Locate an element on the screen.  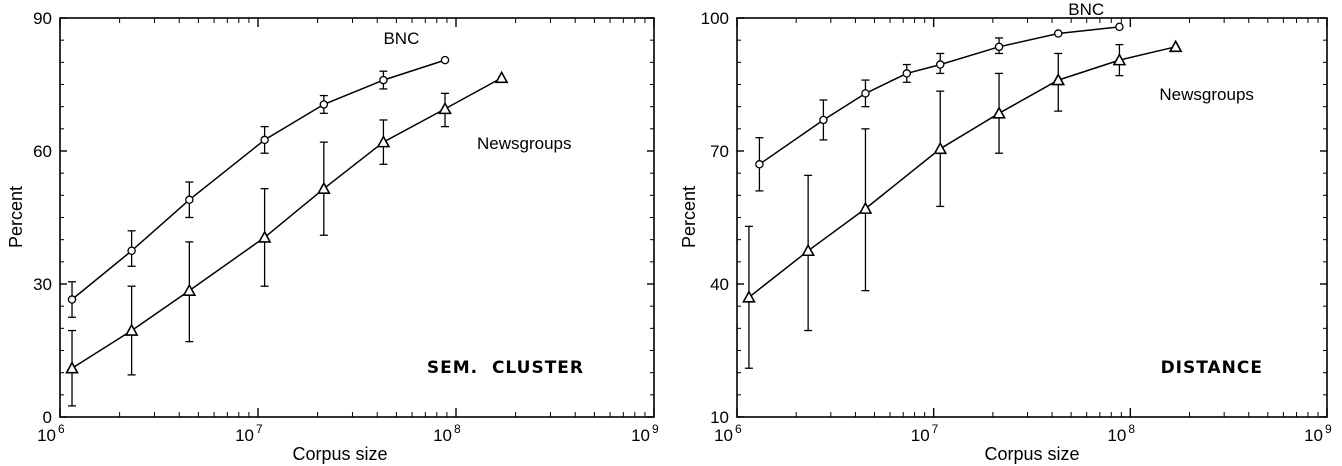
panel-title: SEM. CLUSTER is located at coordinates (505, 368).